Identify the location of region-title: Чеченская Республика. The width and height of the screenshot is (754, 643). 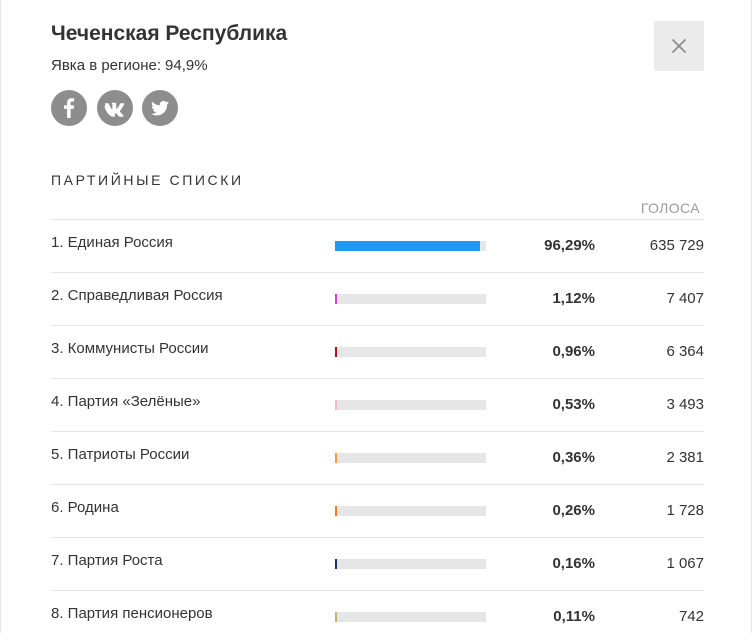
(169, 33).